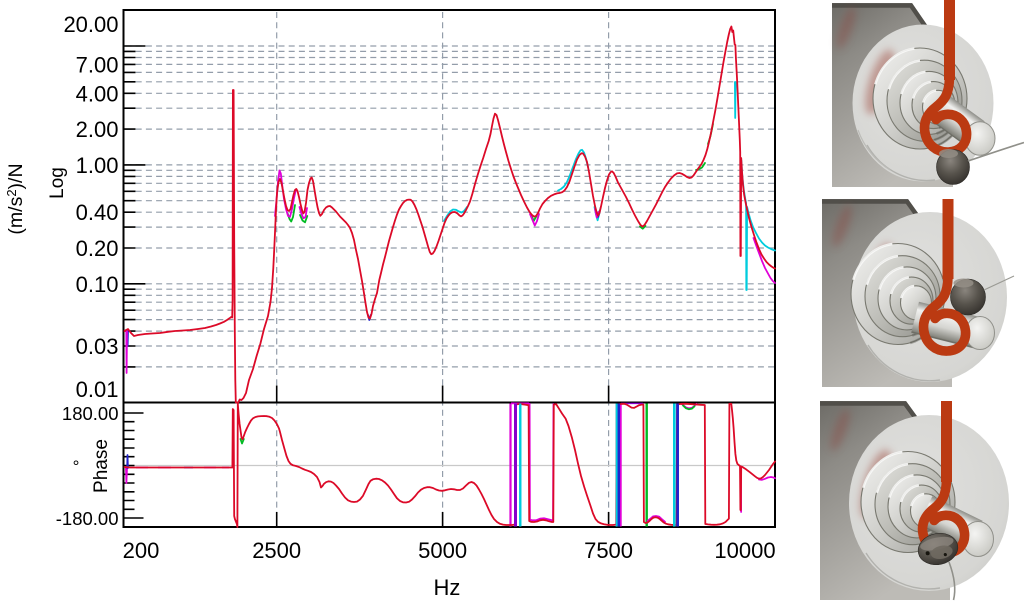 This screenshot has height=603, width=1024. I want to click on svg-text: 180.00, so click(90, 413).